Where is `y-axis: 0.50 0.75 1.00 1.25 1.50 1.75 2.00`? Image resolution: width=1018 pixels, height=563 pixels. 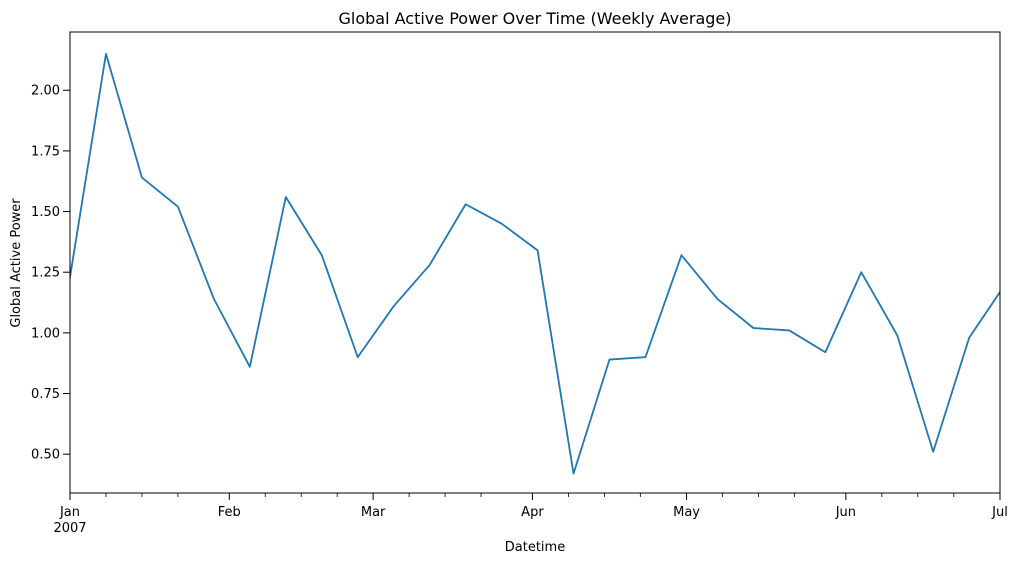
y-axis: 0.50 0.75 1.00 1.25 1.50 1.75 2.00 is located at coordinates (50, 273).